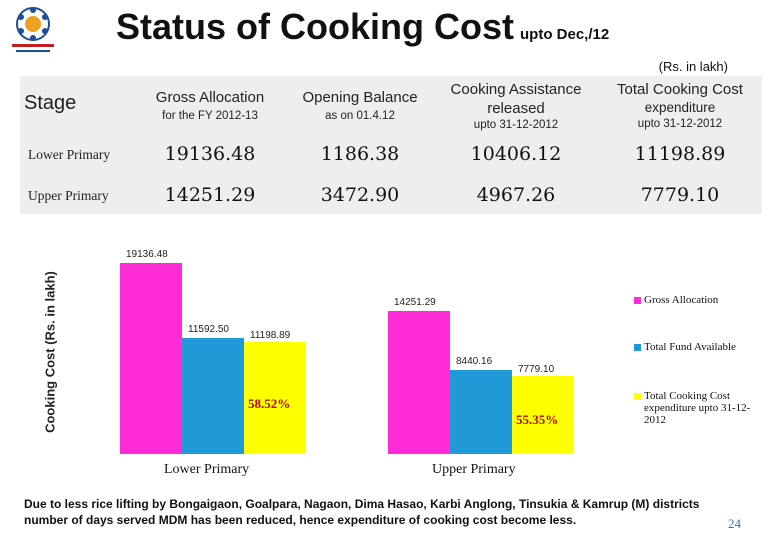  Describe the element at coordinates (536, 370) in the screenshot. I see `data-label-upper-primary-2: 7779.10` at that location.